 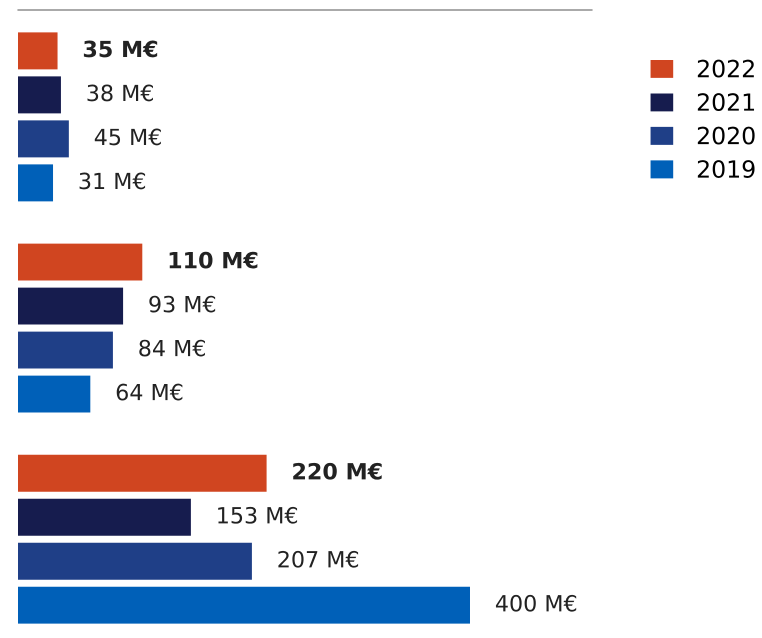 I want to click on data-label: 38 M€, so click(x=120, y=93).